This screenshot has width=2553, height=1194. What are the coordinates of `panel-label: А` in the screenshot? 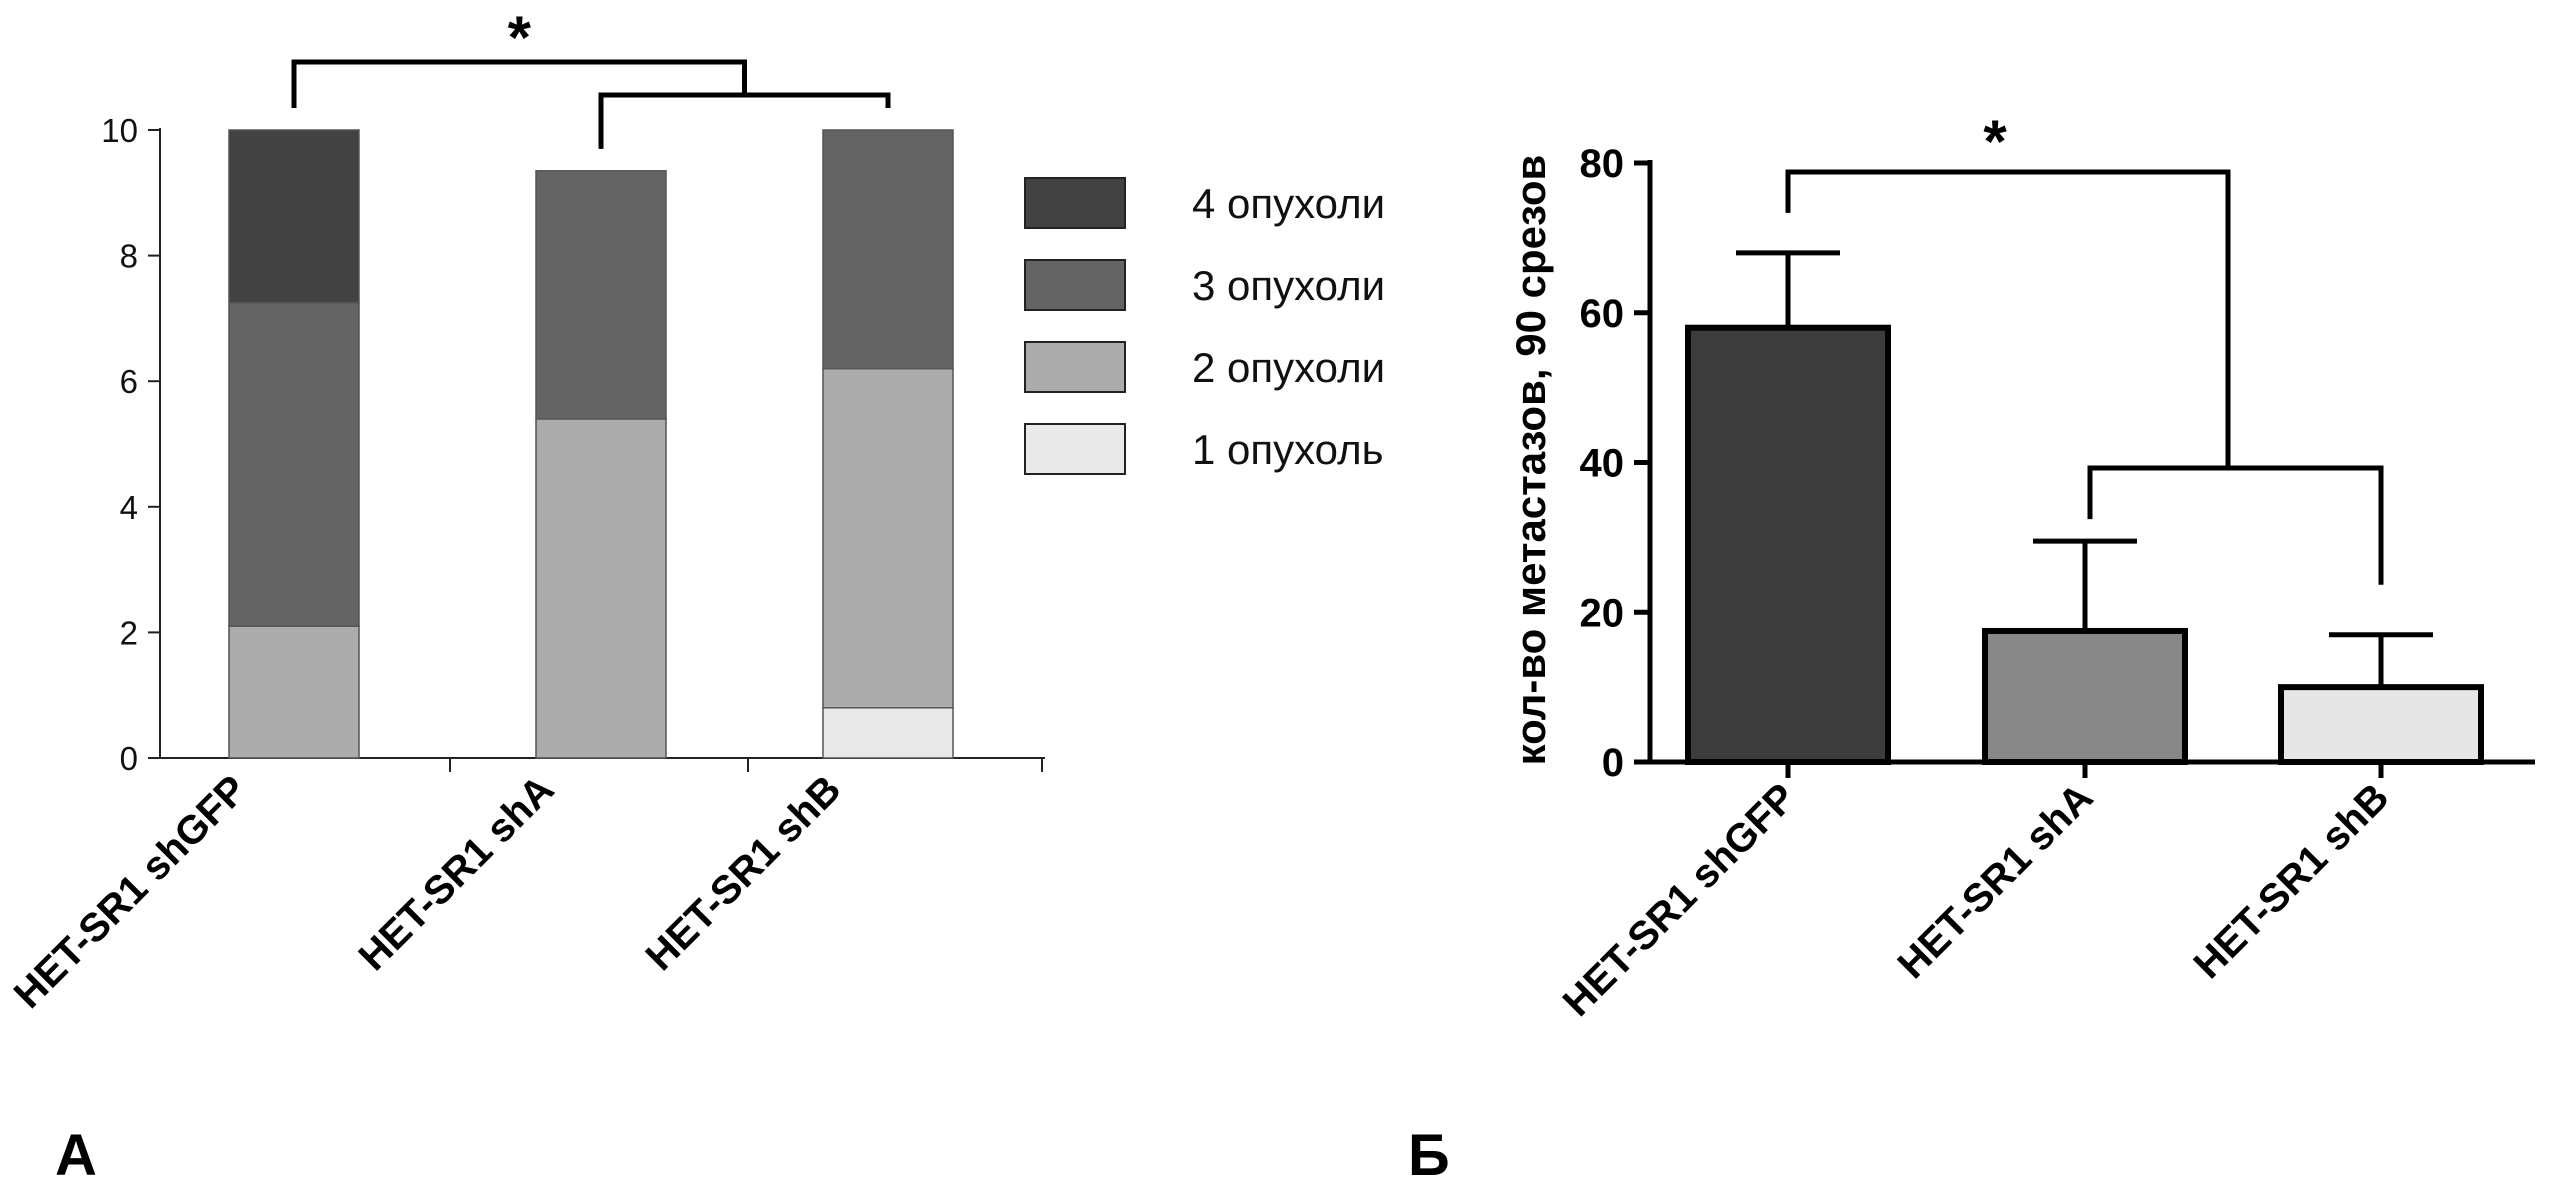 It's located at (76, 1155).